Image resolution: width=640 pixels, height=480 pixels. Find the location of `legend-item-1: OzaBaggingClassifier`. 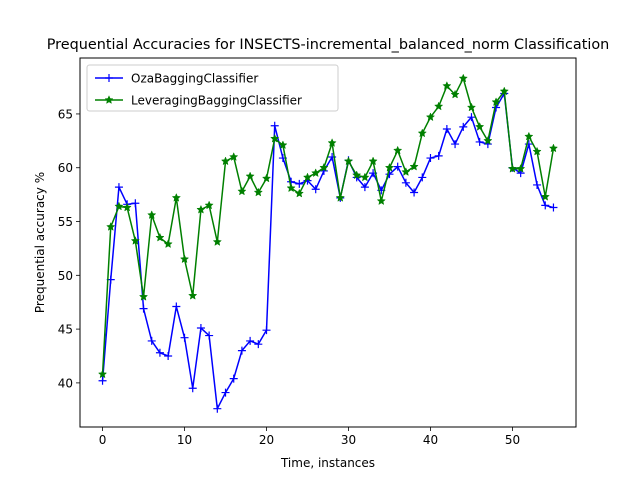

legend-item-1: OzaBaggingClassifier is located at coordinates (176, 79).